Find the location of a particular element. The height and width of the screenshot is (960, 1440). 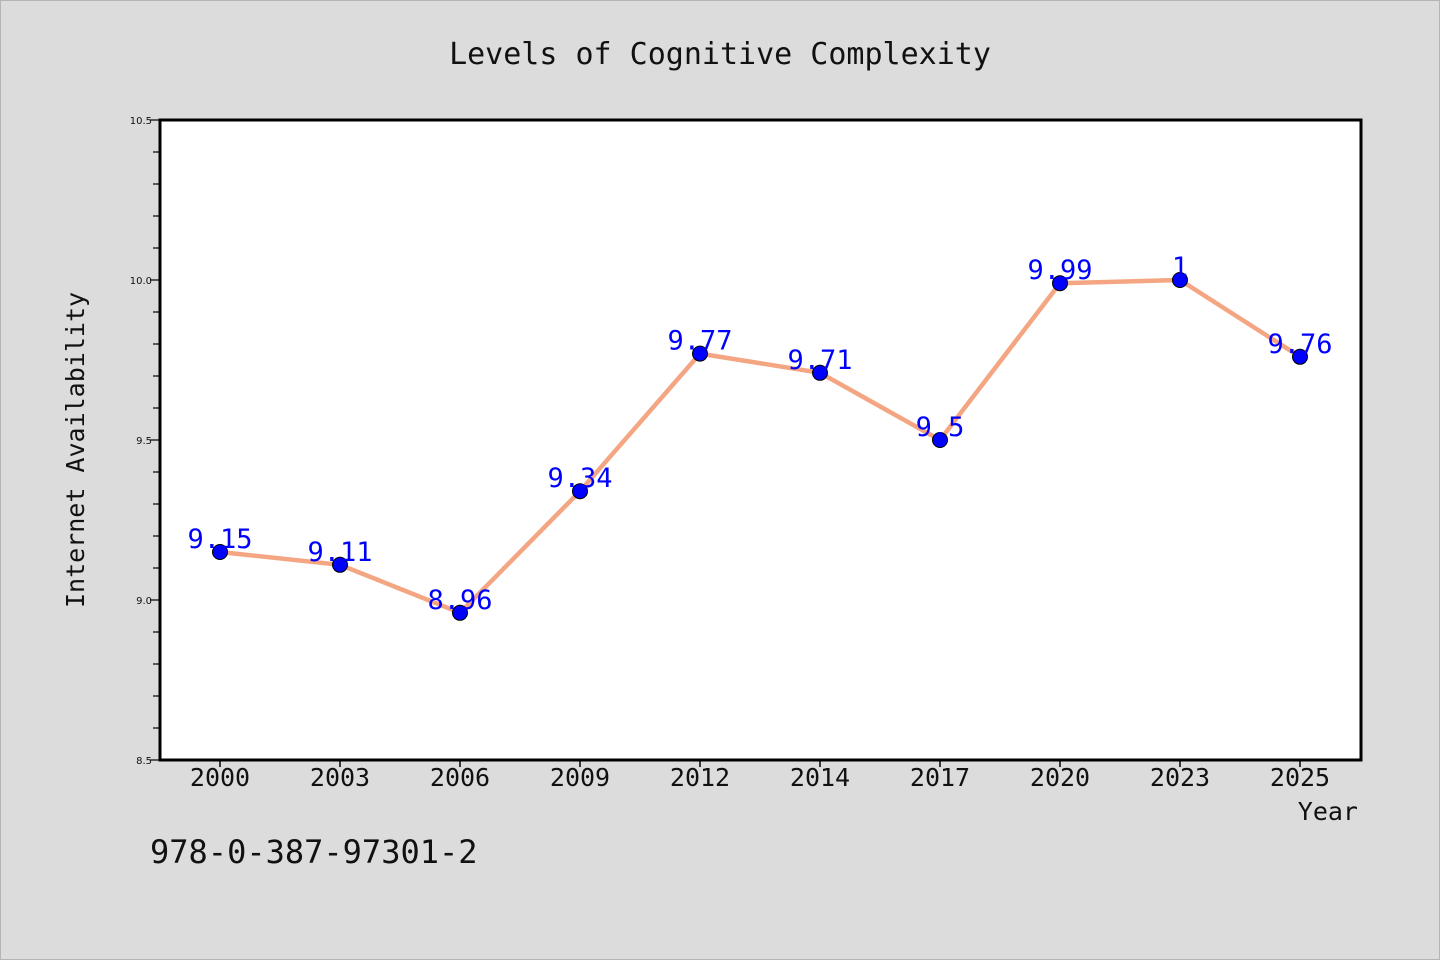

data-label: 9.34 is located at coordinates (579, 478).